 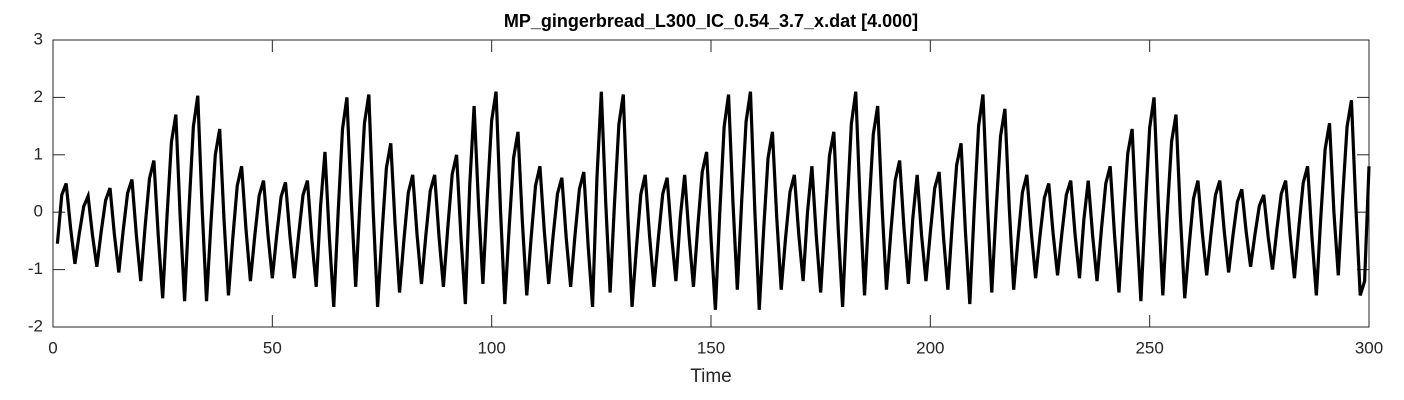 I want to click on x-tick-label: 200, so click(x=930, y=347).